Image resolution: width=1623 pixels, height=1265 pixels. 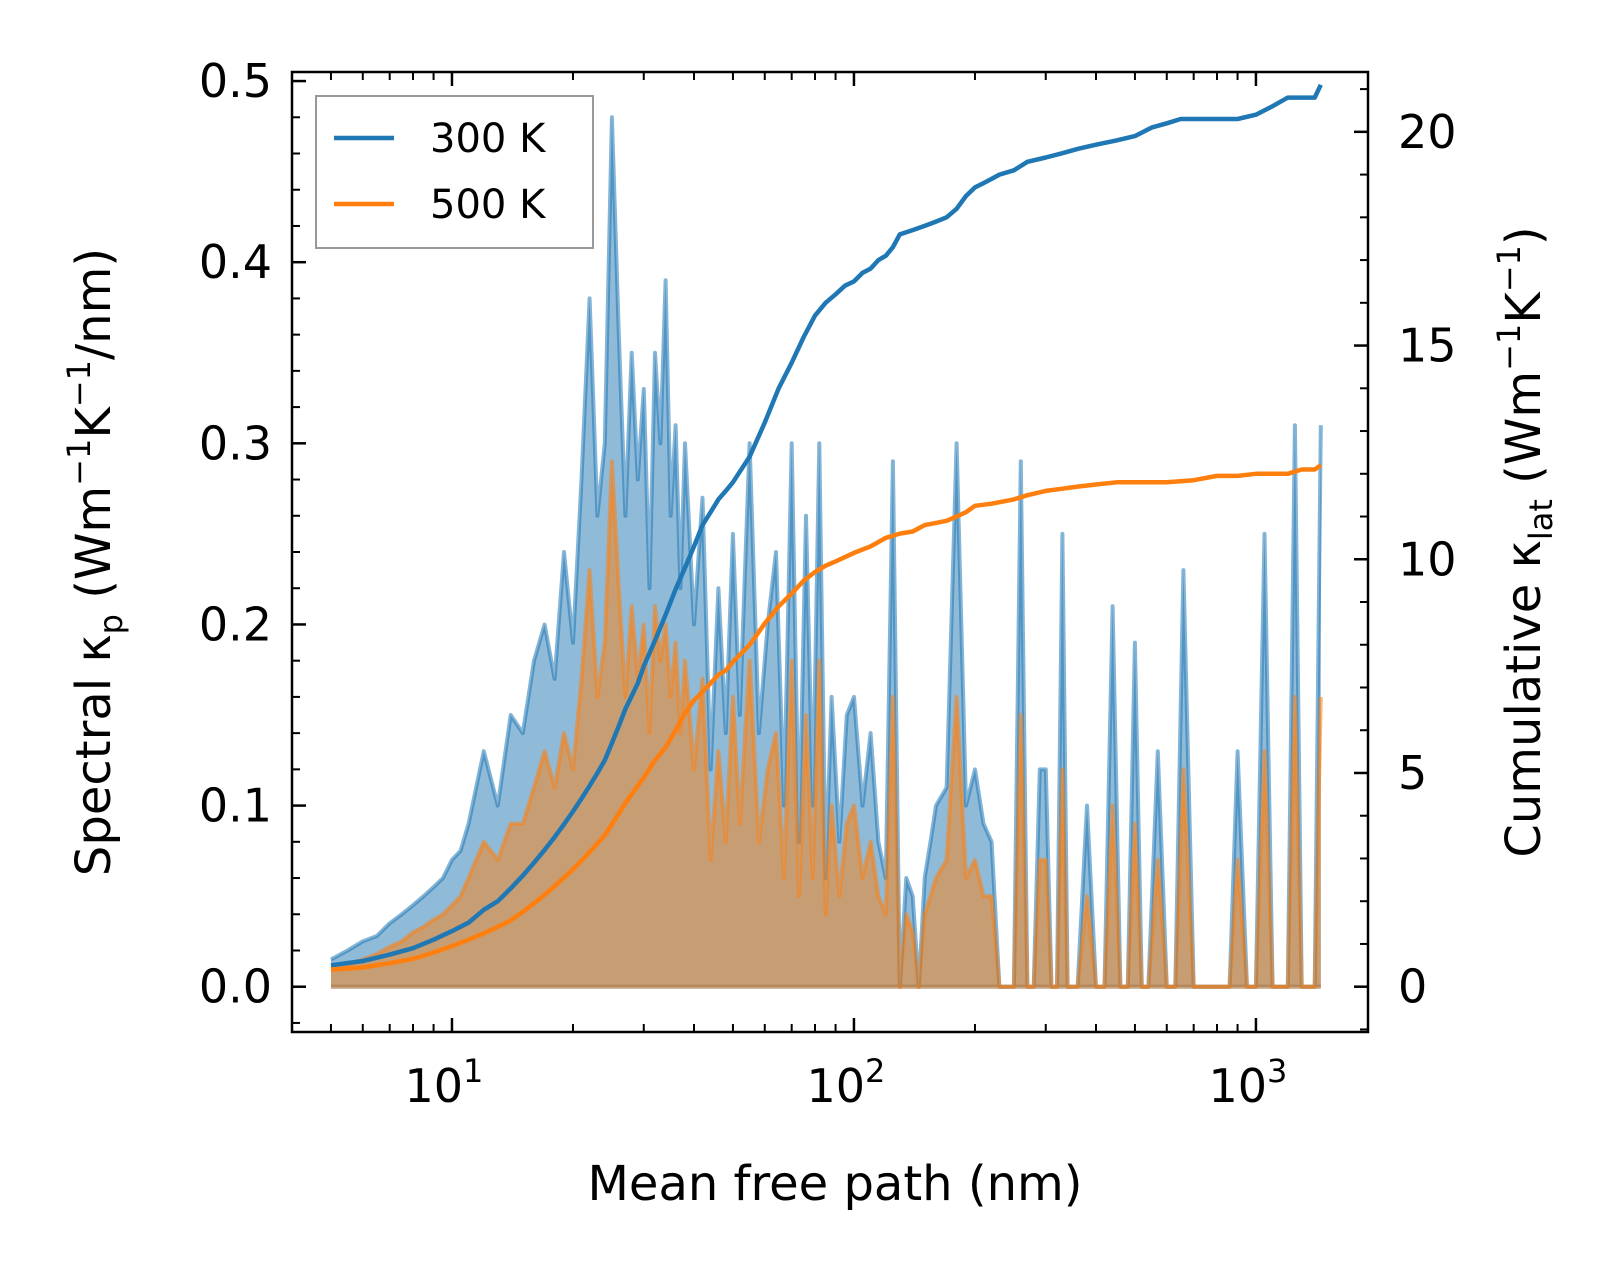 I want to click on y-right-tick-label: 20, so click(x=1427, y=132).